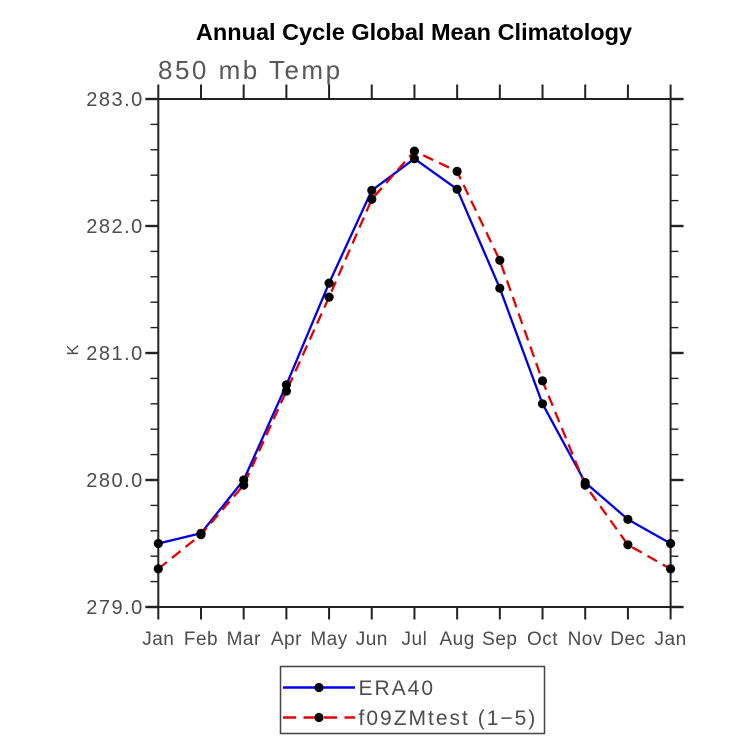 This screenshot has width=733, height=741. I want to click on x-tick-label: Nov, so click(585, 639).